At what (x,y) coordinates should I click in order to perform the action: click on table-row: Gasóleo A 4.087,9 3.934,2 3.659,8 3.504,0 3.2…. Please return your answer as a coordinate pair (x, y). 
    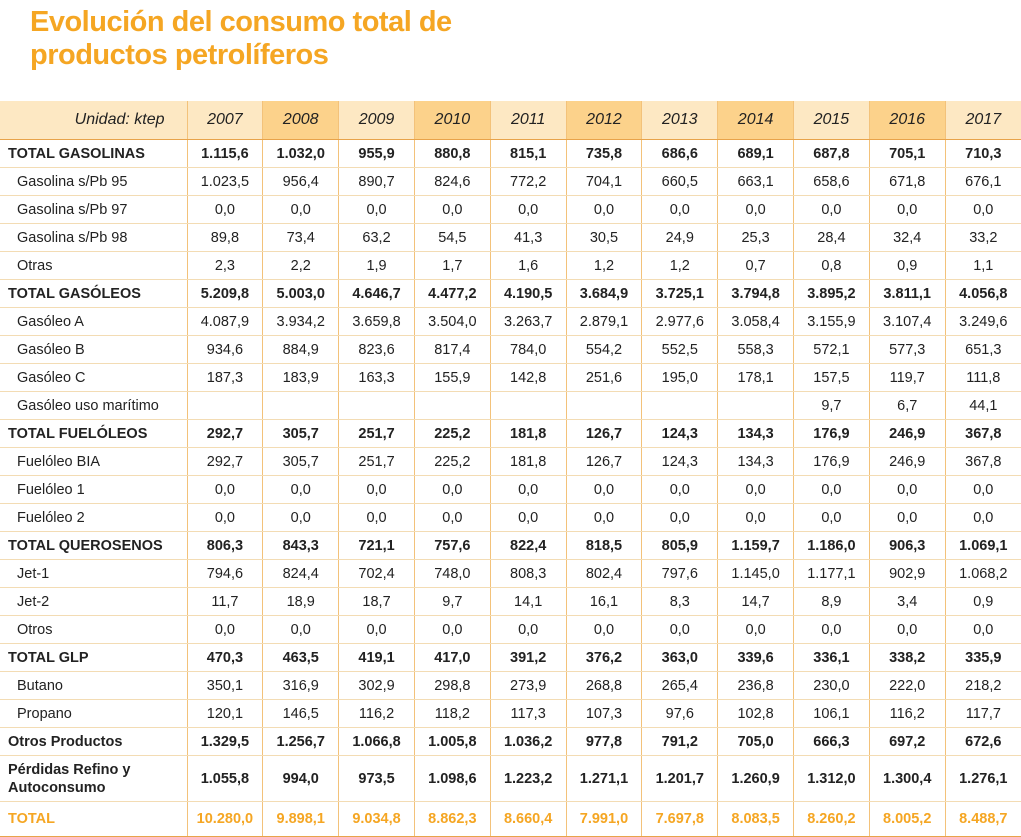
    Looking at the image, I should click on (510, 321).